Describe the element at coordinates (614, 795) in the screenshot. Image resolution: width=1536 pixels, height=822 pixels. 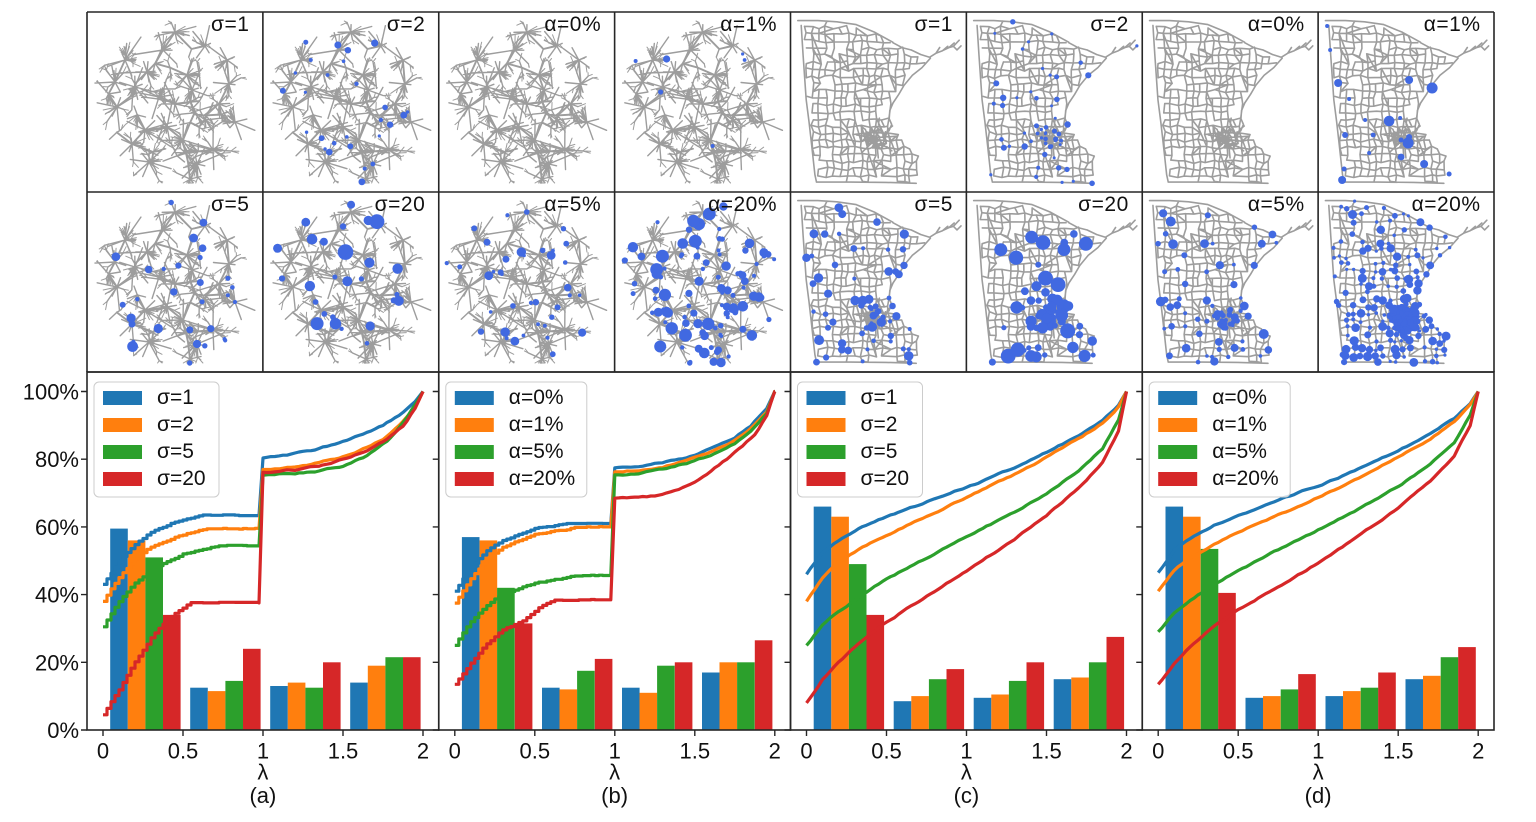
I see `svg-text: (b)` at that location.